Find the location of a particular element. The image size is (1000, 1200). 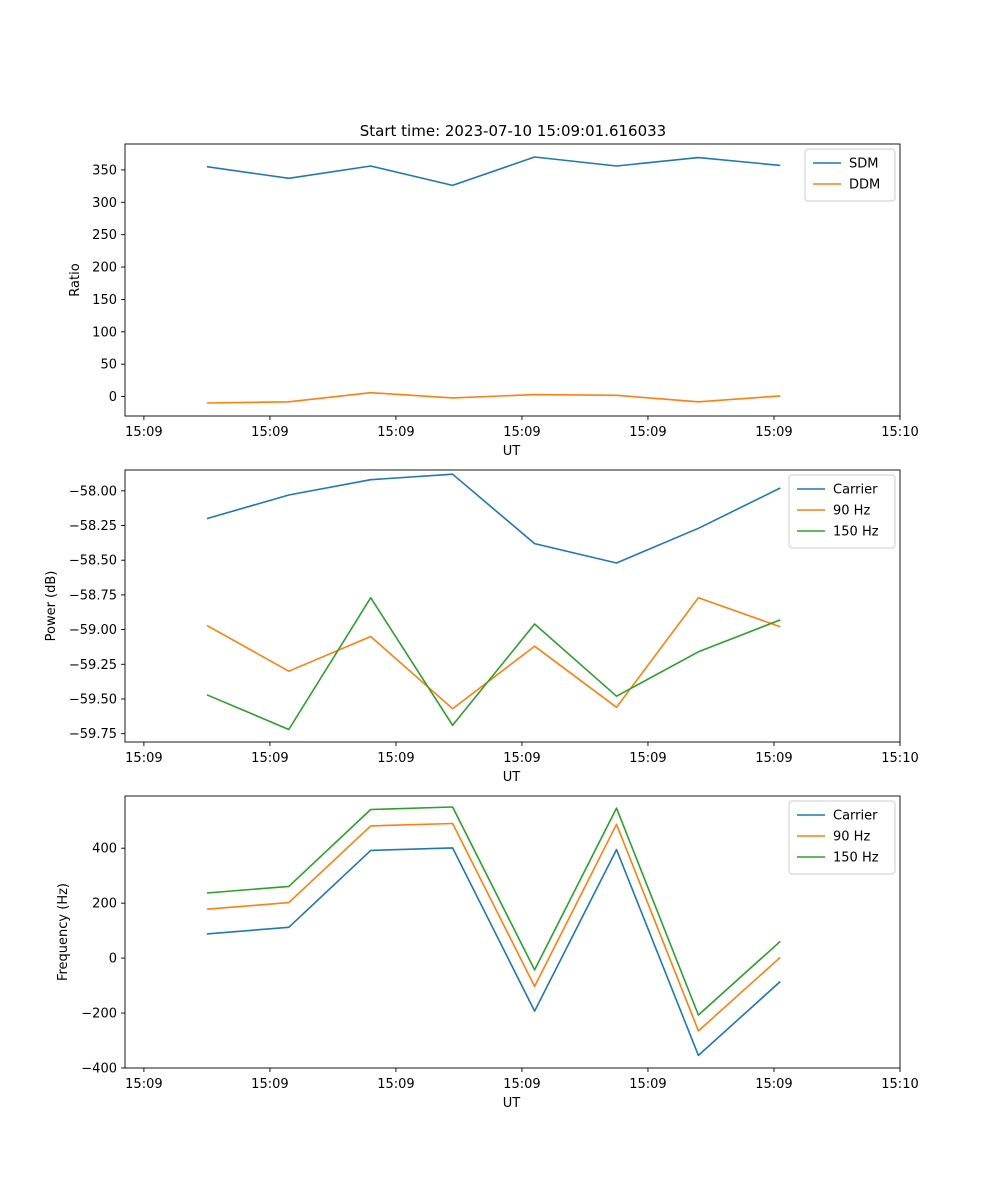

y-tick-label: −58.75 is located at coordinates (93, 595).